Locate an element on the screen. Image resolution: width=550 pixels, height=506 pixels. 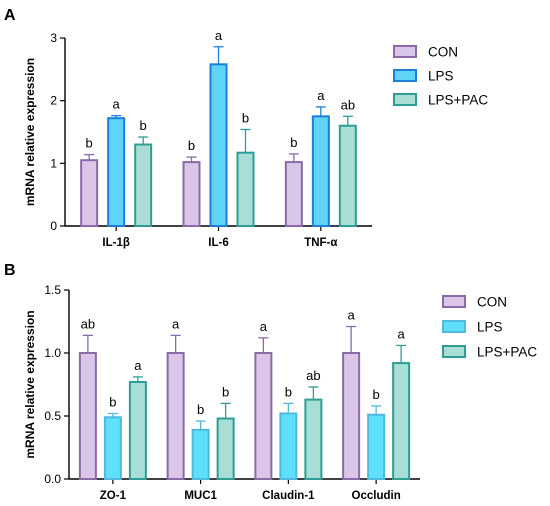
y-tick-label: 0.0 is located at coordinates (52, 479).